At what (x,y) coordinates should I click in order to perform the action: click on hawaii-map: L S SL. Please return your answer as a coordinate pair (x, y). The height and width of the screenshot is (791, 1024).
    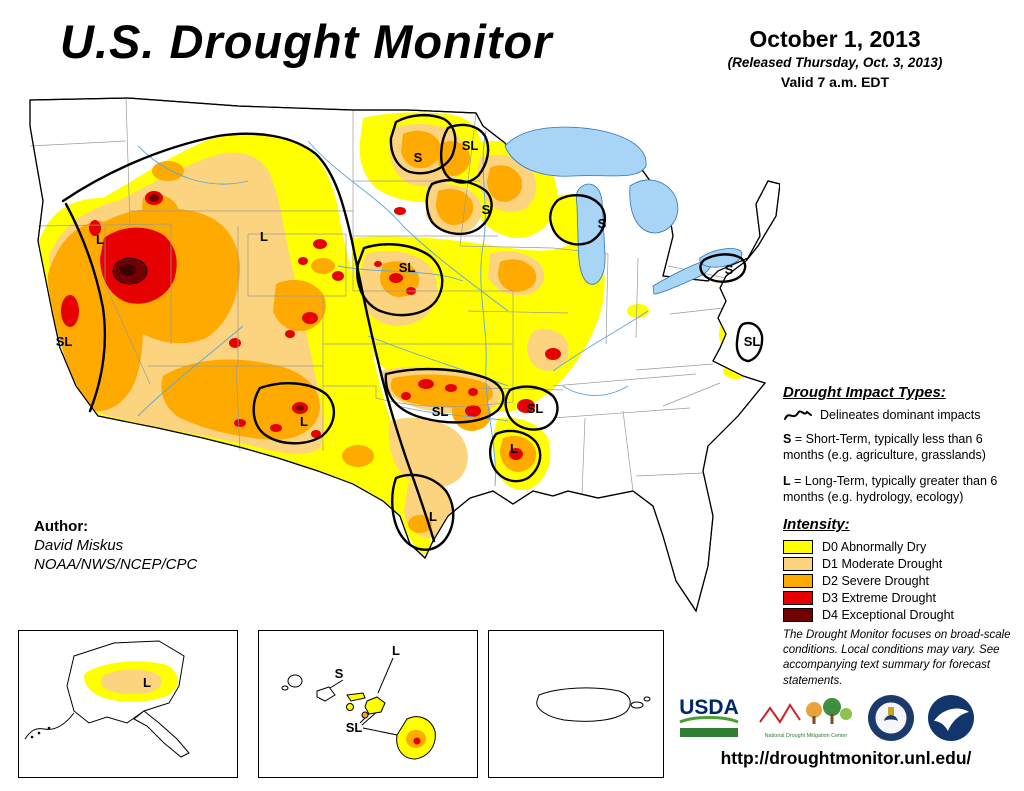
    Looking at the image, I should click on (358, 701).